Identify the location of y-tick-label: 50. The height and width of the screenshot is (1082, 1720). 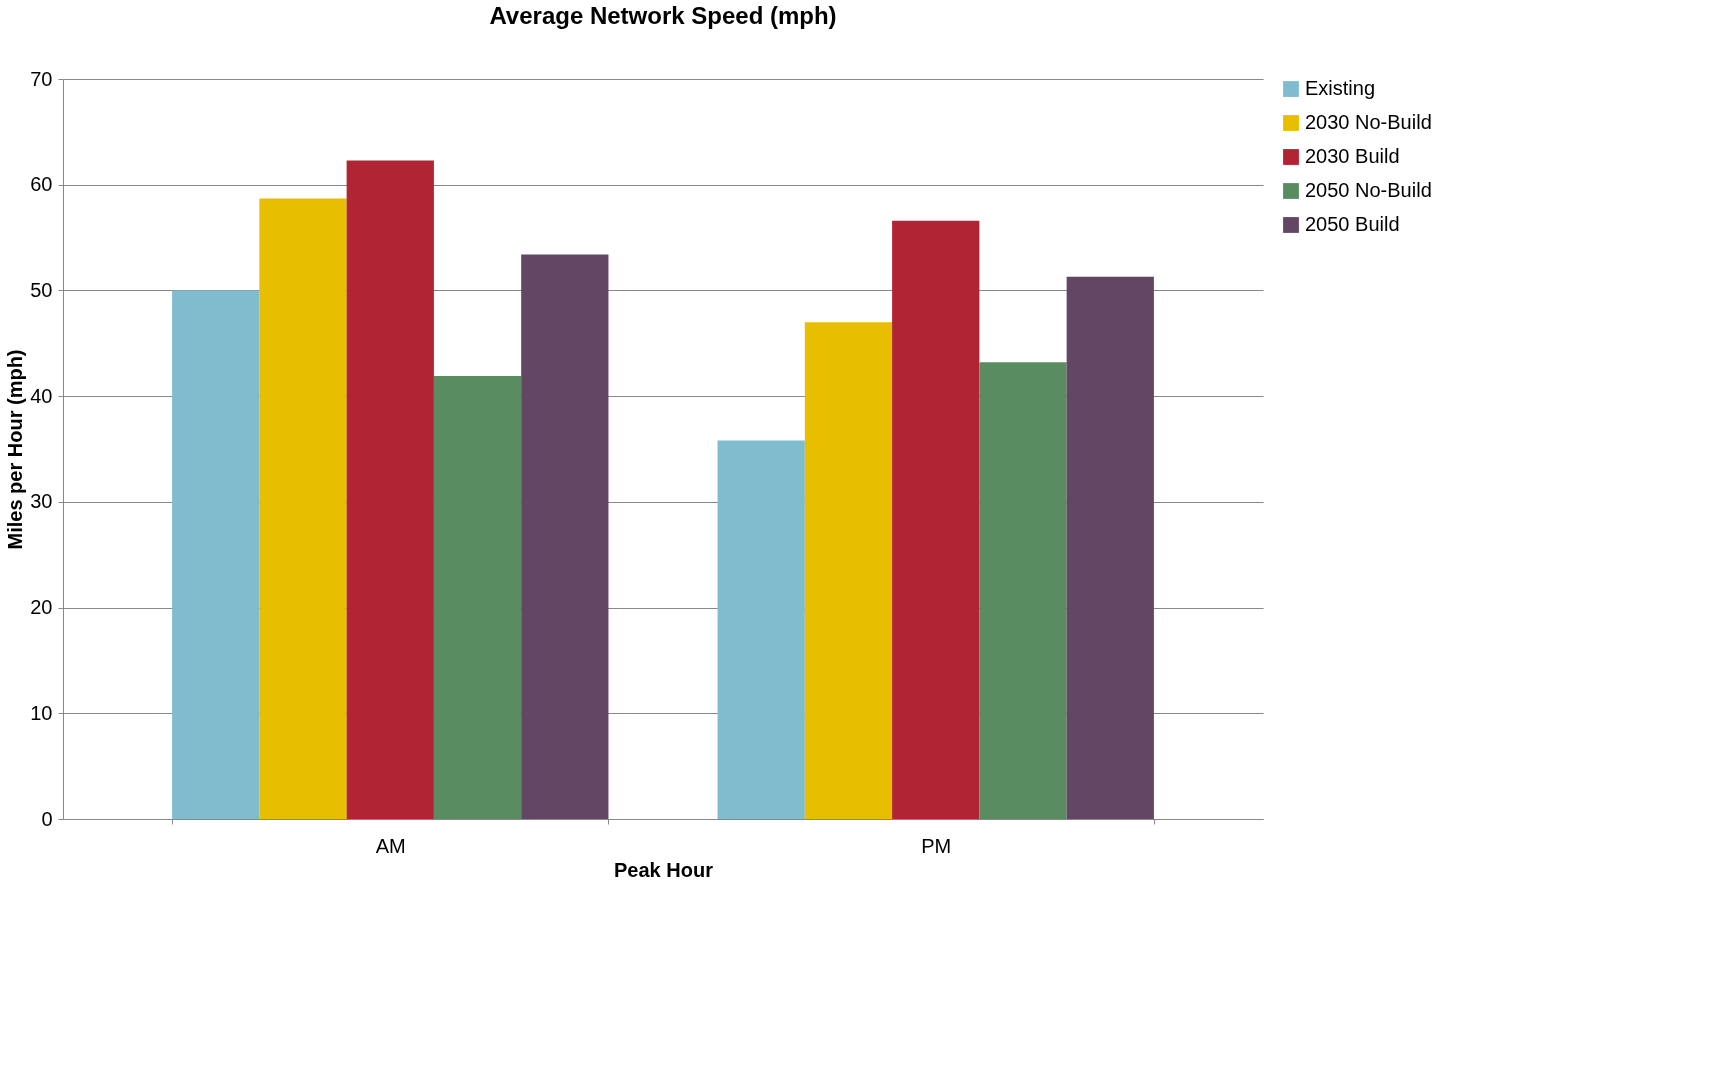
(41, 289).